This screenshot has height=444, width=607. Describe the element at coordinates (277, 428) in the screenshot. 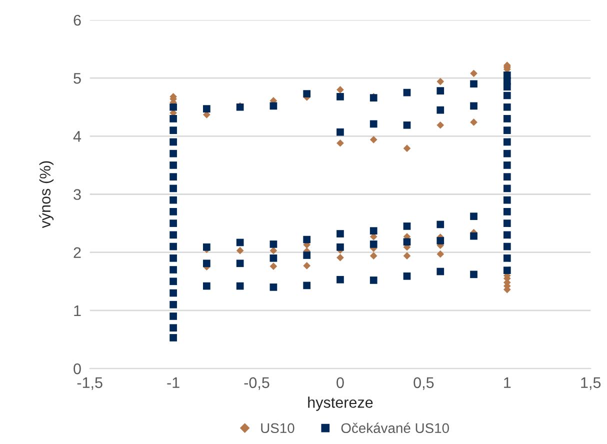

I see `legend-label: US10` at that location.